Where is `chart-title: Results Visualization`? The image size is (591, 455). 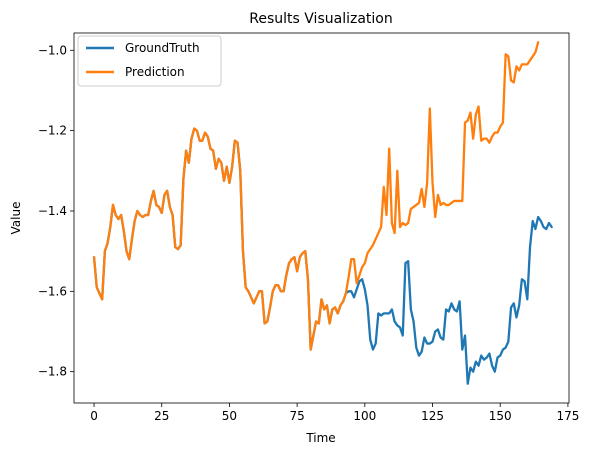 chart-title: Results Visualization is located at coordinates (320, 19).